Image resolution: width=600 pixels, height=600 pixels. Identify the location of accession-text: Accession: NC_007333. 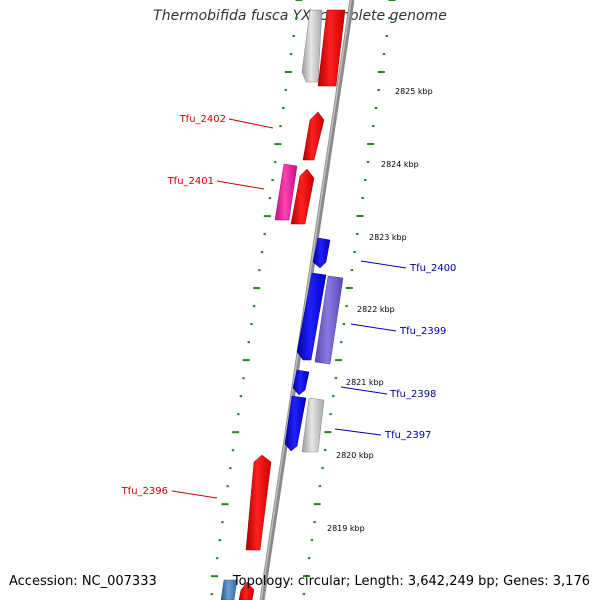
(83, 581).